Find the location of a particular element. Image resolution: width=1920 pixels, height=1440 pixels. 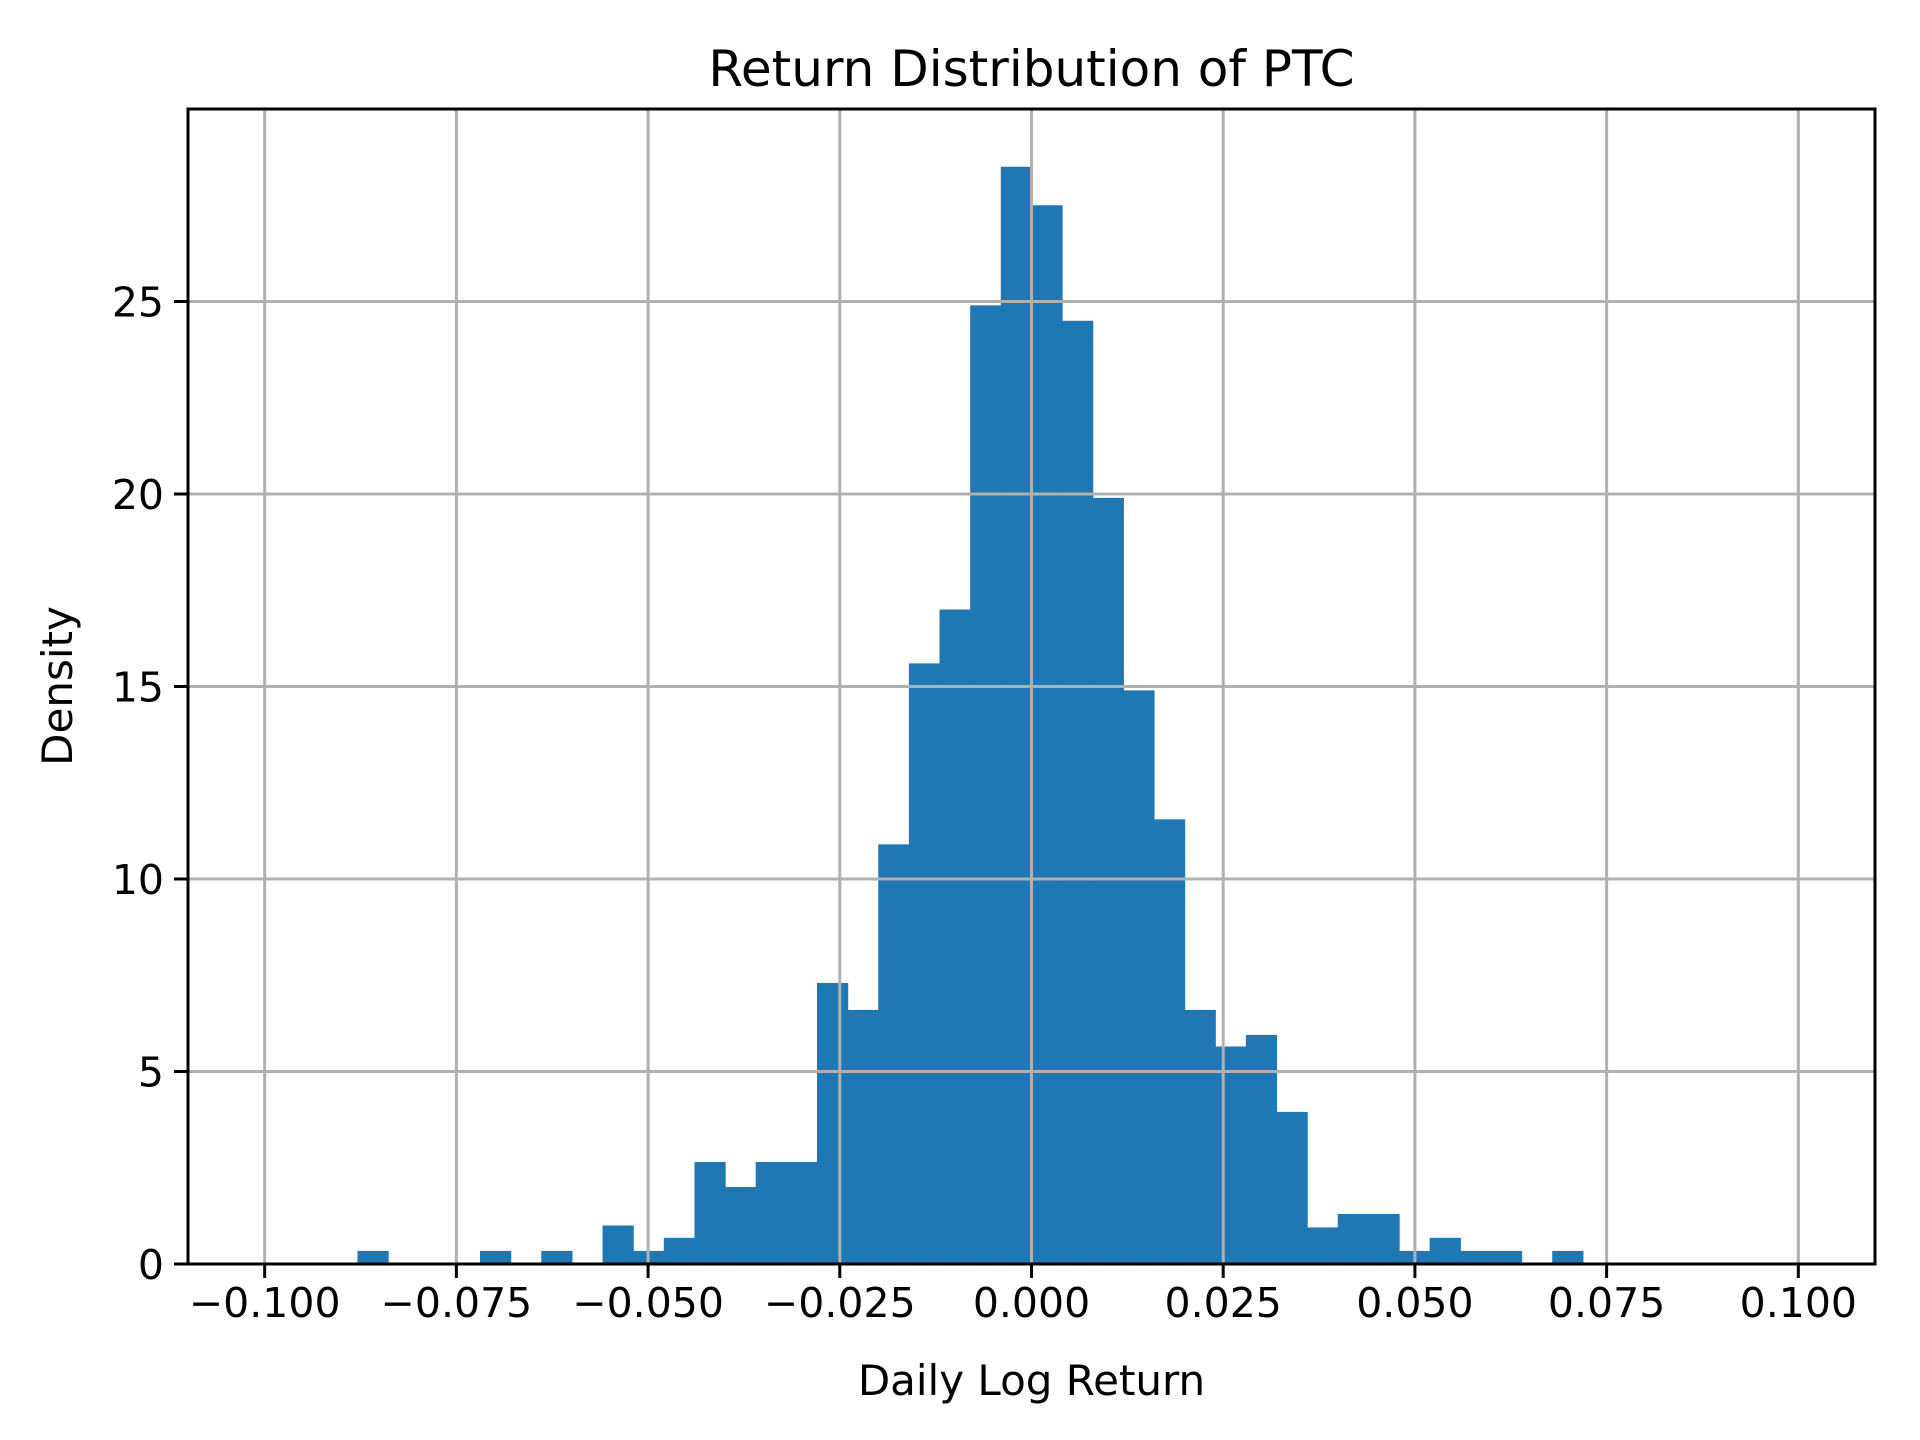

y-tick-label: 25 is located at coordinates (138, 303).